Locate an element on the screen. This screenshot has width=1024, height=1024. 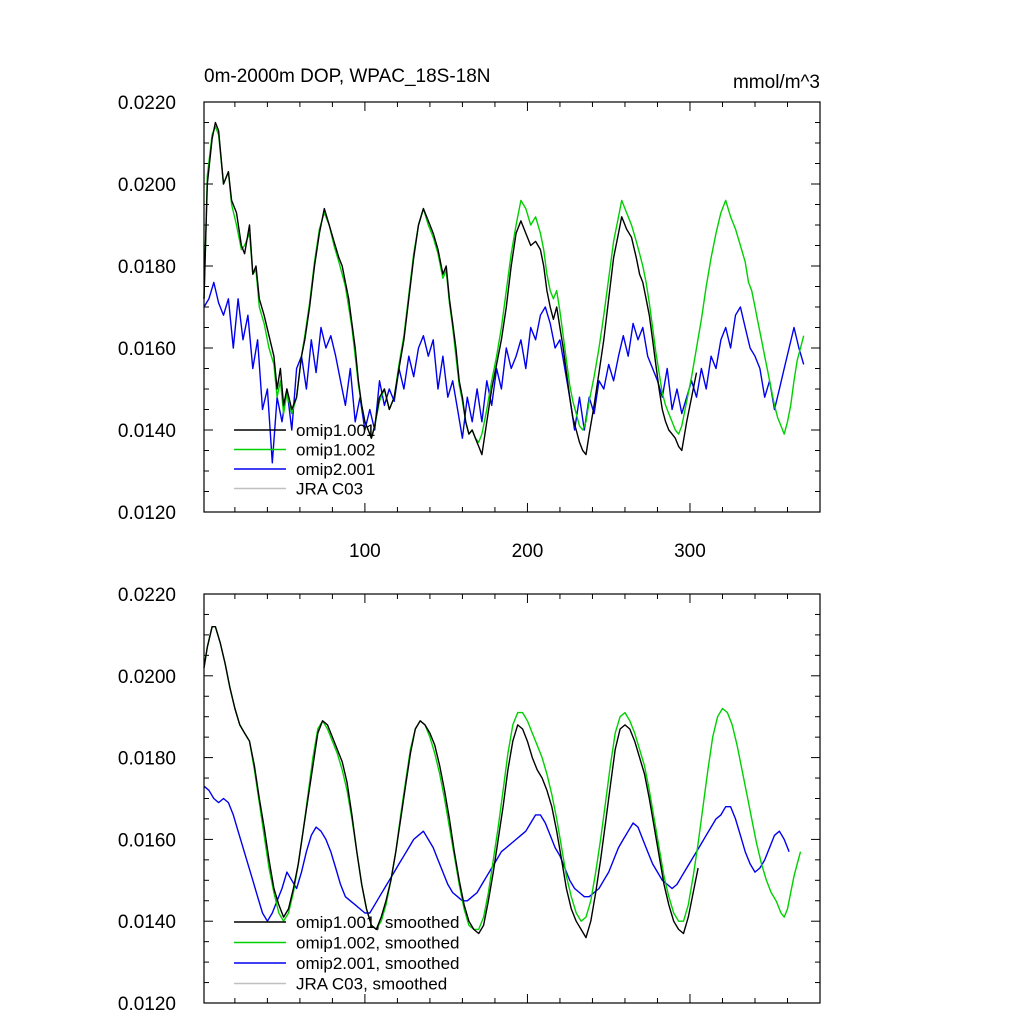
legend-label: JRA C03, smoothed is located at coordinates (371, 984).